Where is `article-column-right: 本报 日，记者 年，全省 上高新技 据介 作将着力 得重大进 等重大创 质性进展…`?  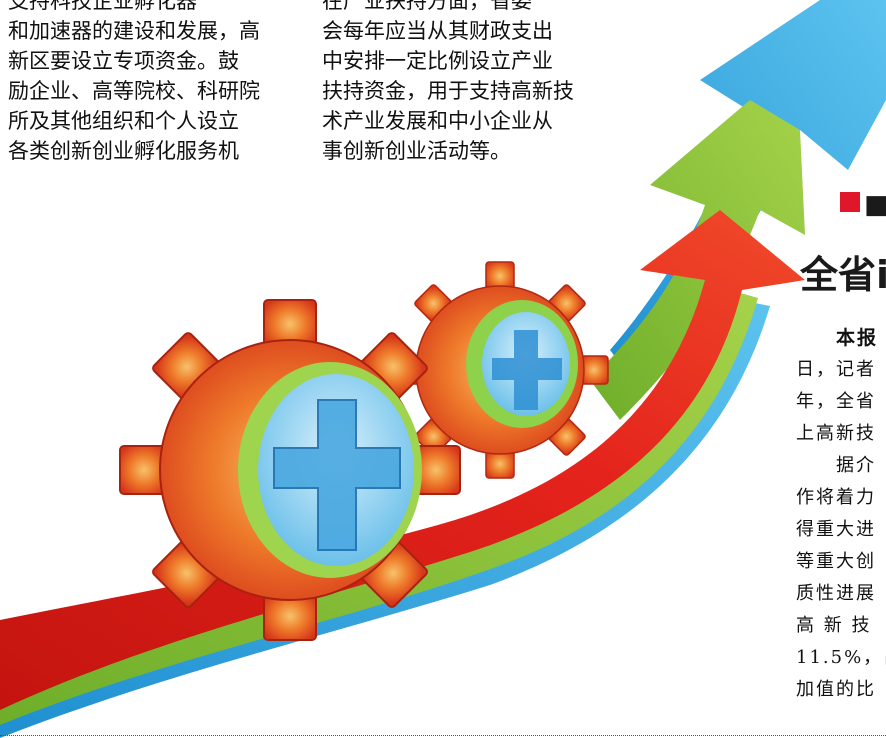 article-column-right: 本报 日，记者 年，全省 上高新技 据介 作将着力 得重大进 等重大创 质性进展… is located at coordinates (841, 514).